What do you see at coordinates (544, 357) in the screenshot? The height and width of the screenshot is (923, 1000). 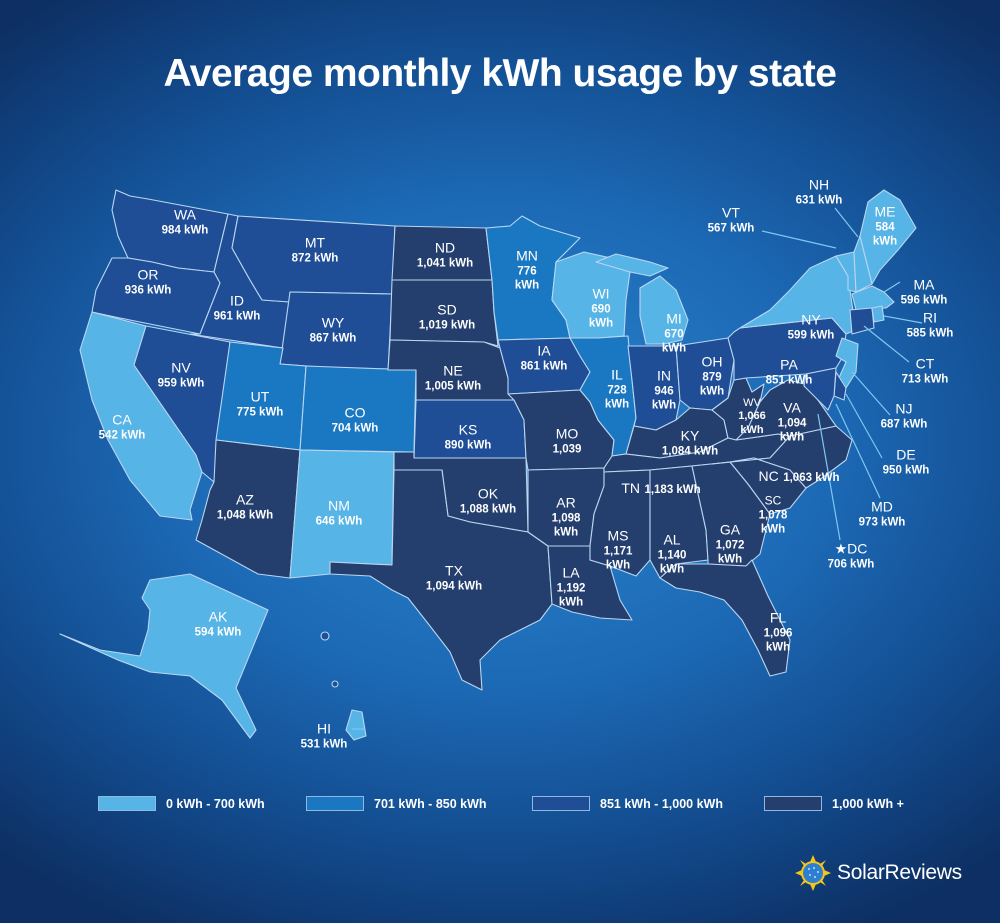 I see `label-IA: IA 861 kWh` at bounding box center [544, 357].